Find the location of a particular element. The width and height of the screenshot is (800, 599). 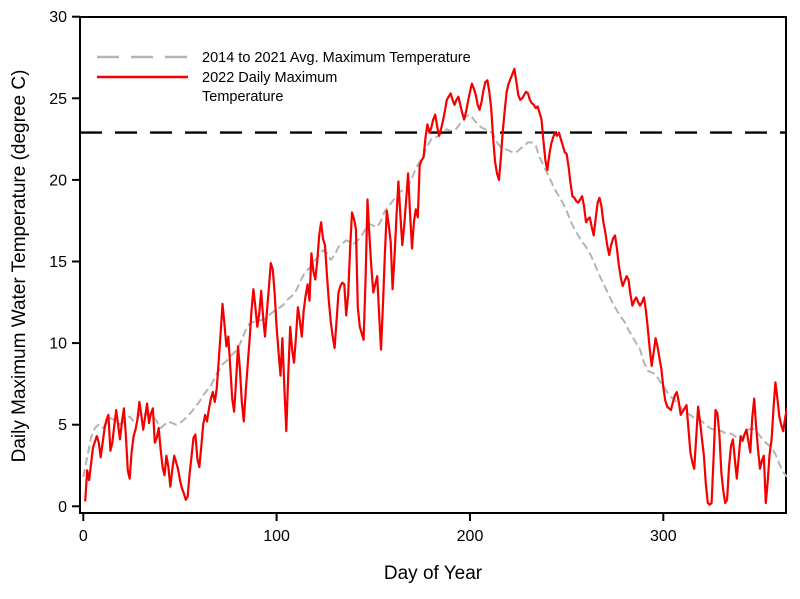

y-axis-tick-label: 25 is located at coordinates (58, 99).